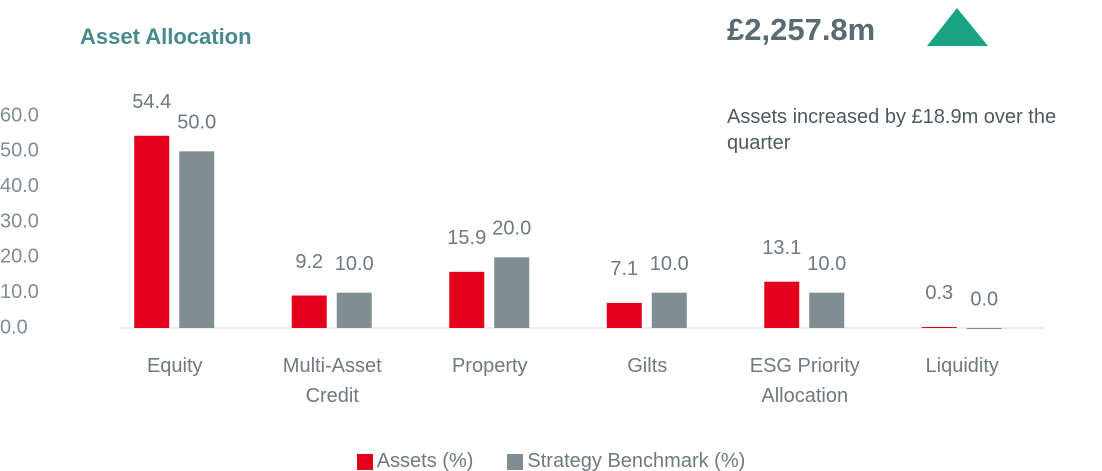 The height and width of the screenshot is (471, 1102). What do you see at coordinates (174, 366) in the screenshot?
I see `x-tick-label: Equity` at bounding box center [174, 366].